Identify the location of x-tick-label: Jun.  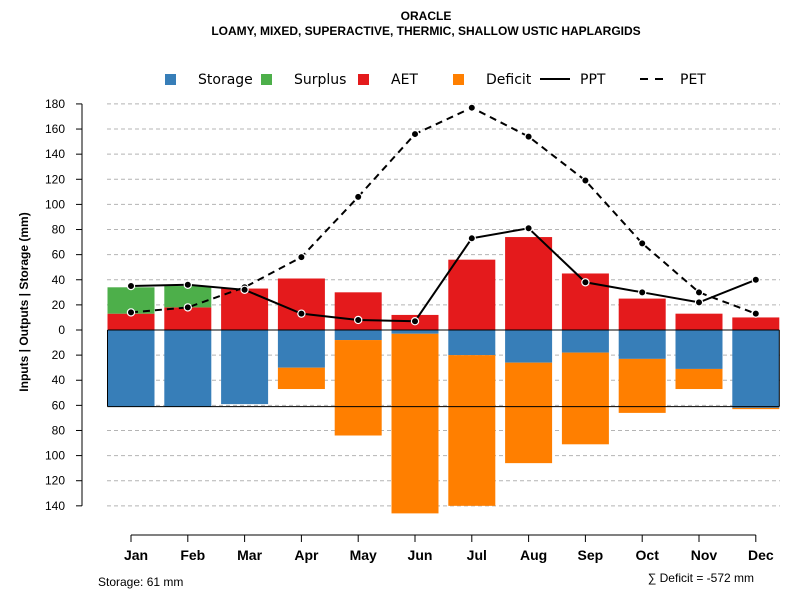
(420, 555).